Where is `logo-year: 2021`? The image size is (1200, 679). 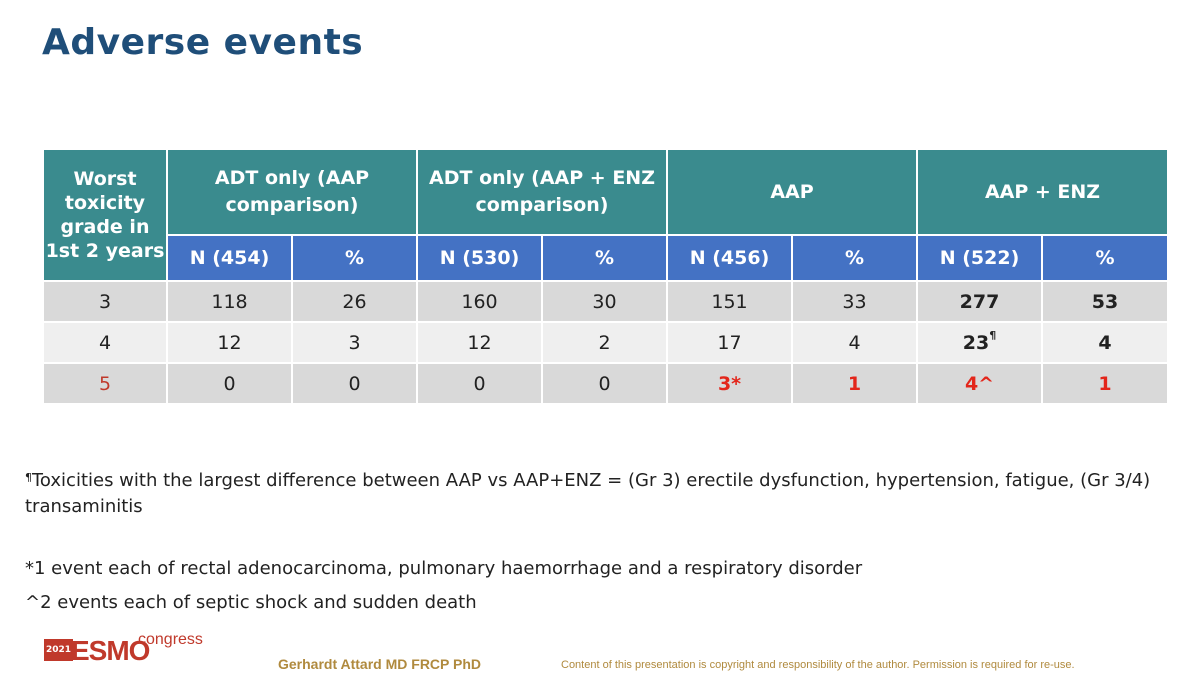
logo-year: 2021 is located at coordinates (59, 650).